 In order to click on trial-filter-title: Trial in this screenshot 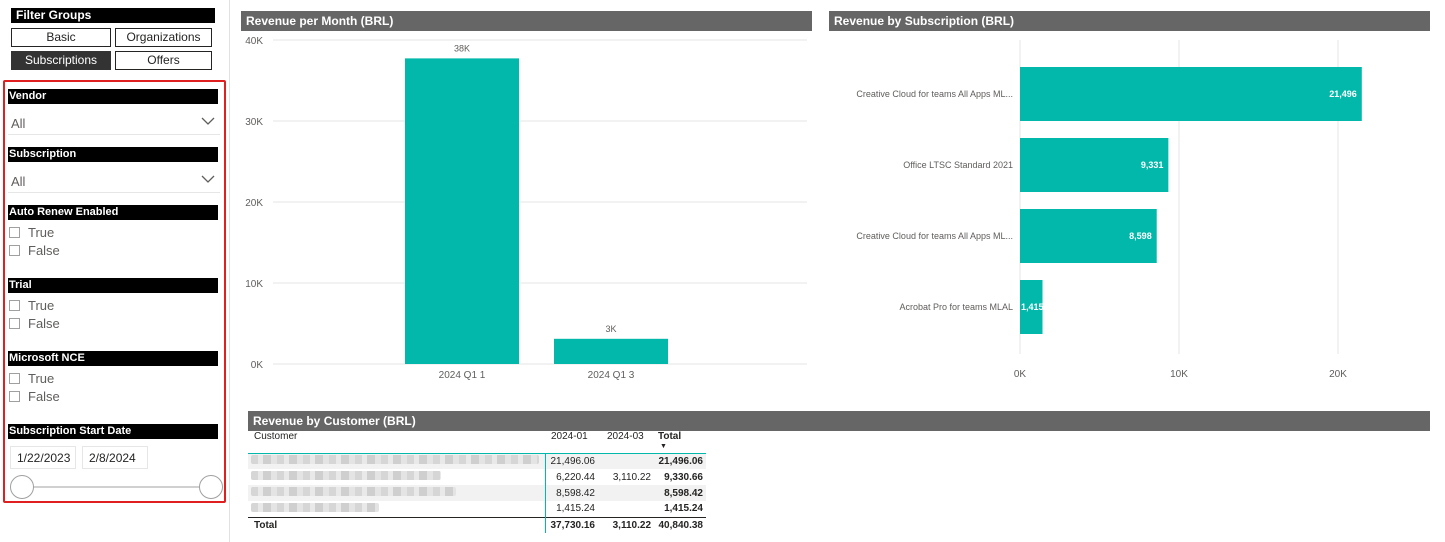, I will do `click(113, 285)`.